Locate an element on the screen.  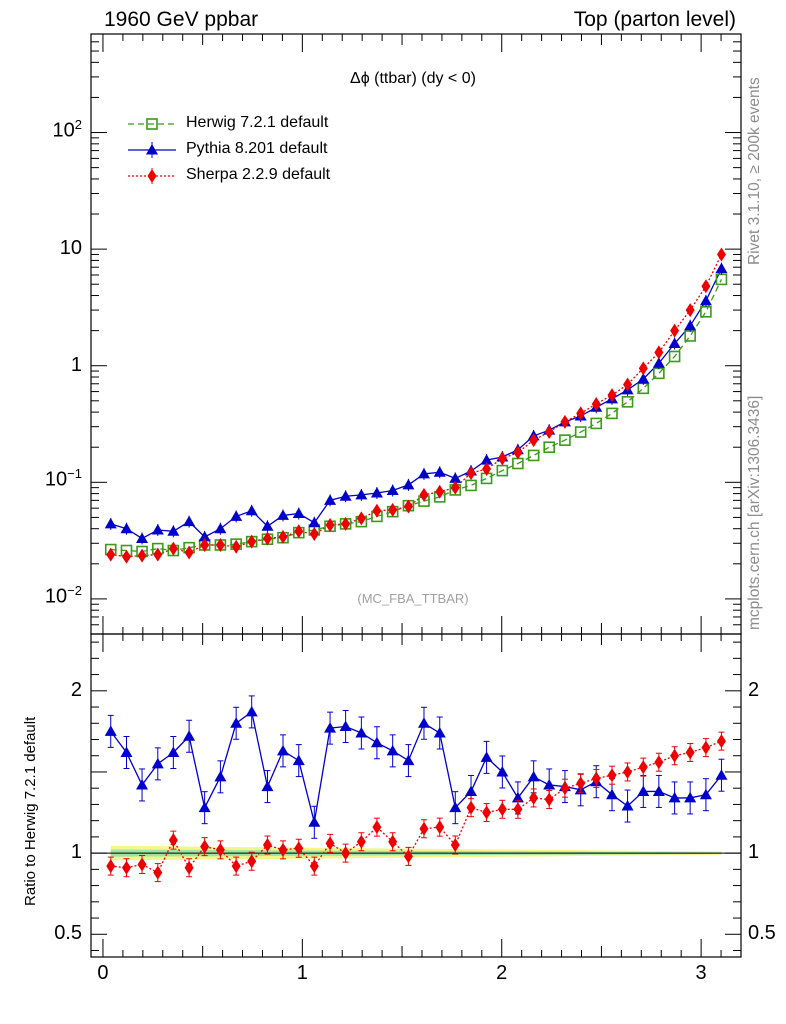
xtick-label-2: 2 is located at coordinates (502, 973).